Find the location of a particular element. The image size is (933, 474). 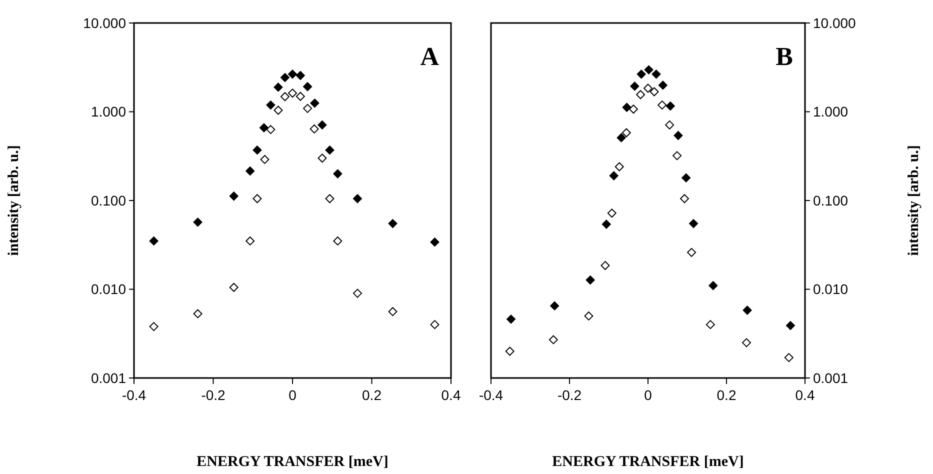

y-tick-label: 1.000 is located at coordinates (108, 112).